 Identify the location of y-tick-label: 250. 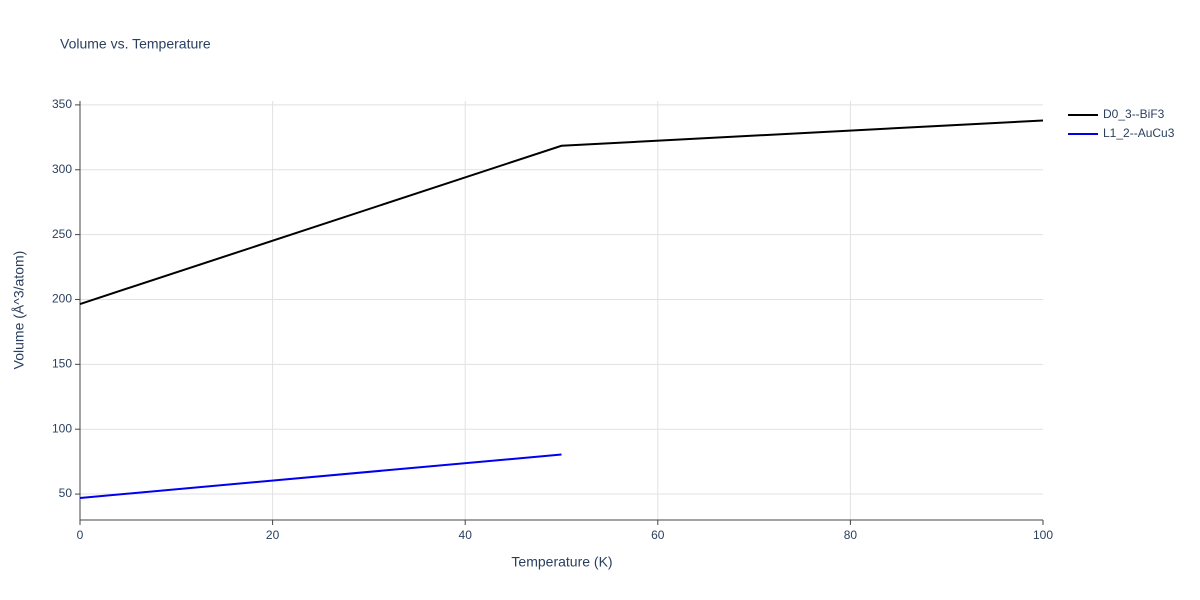
(62, 234).